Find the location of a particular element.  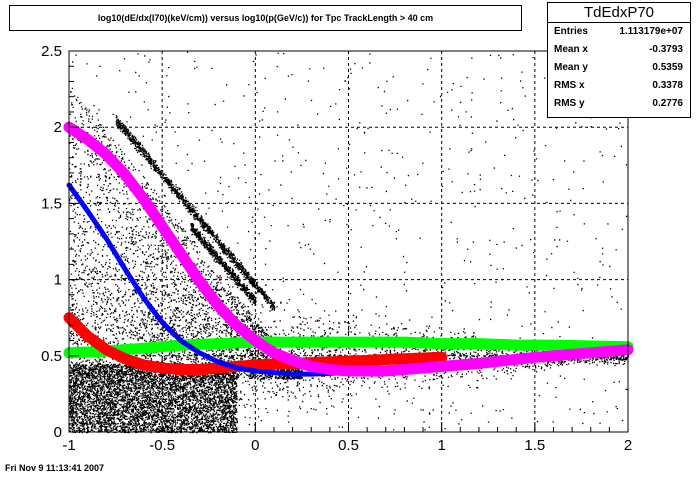

stats-row-entries: Entries 1.113179e+07 is located at coordinates (619, 32).